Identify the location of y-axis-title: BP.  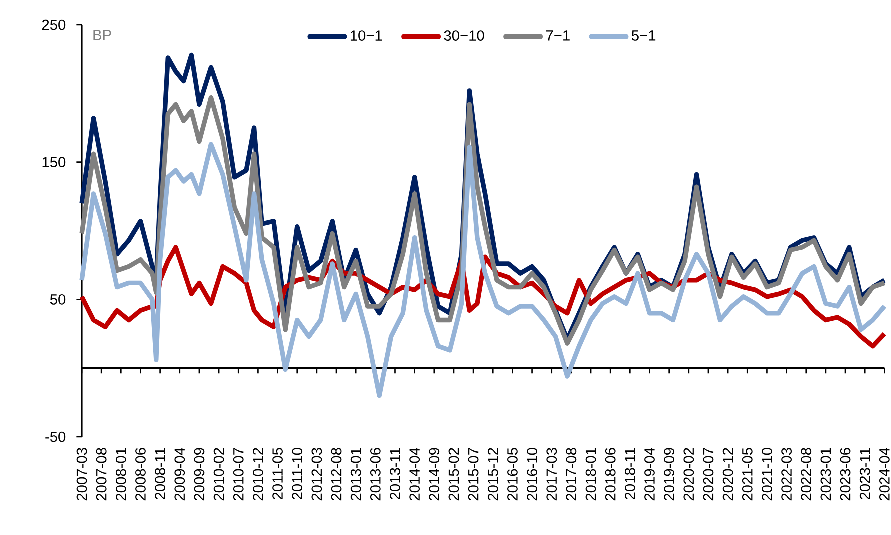
(103, 35).